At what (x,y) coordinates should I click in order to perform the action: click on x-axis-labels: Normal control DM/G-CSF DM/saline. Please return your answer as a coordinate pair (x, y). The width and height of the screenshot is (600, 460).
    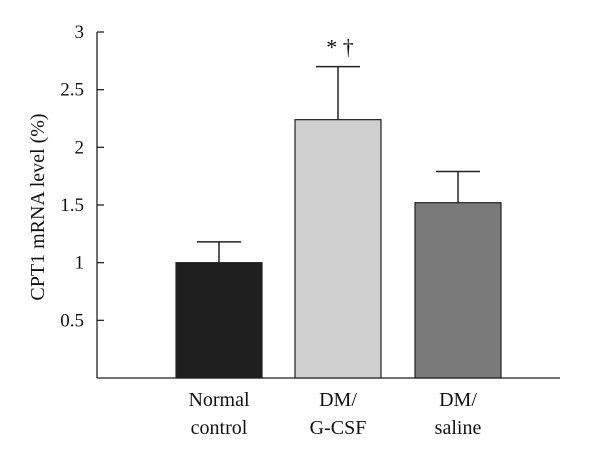
    Looking at the image, I should click on (334, 414).